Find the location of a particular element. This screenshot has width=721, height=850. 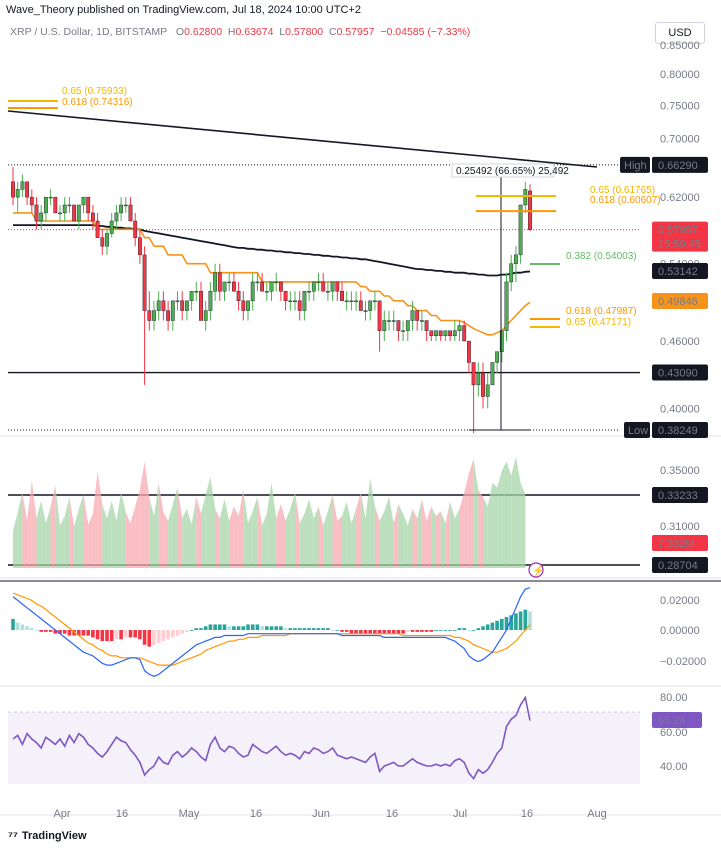

price-tick-label: 0.80000 is located at coordinates (680, 75).